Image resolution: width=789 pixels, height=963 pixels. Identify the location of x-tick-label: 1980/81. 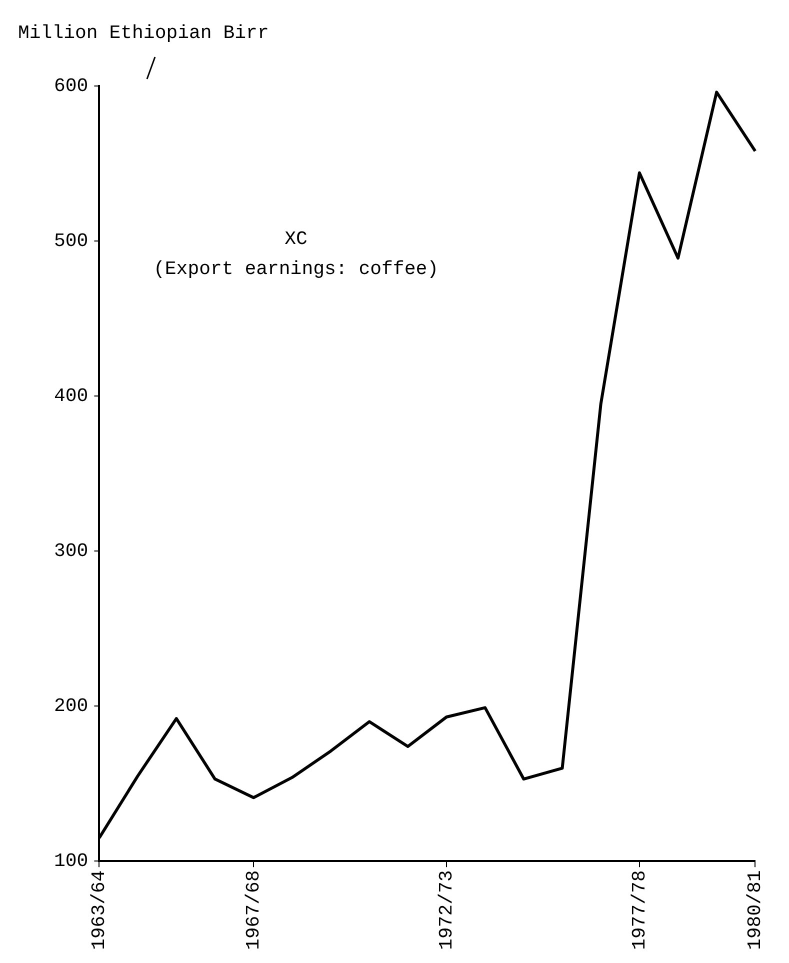
(755, 910).